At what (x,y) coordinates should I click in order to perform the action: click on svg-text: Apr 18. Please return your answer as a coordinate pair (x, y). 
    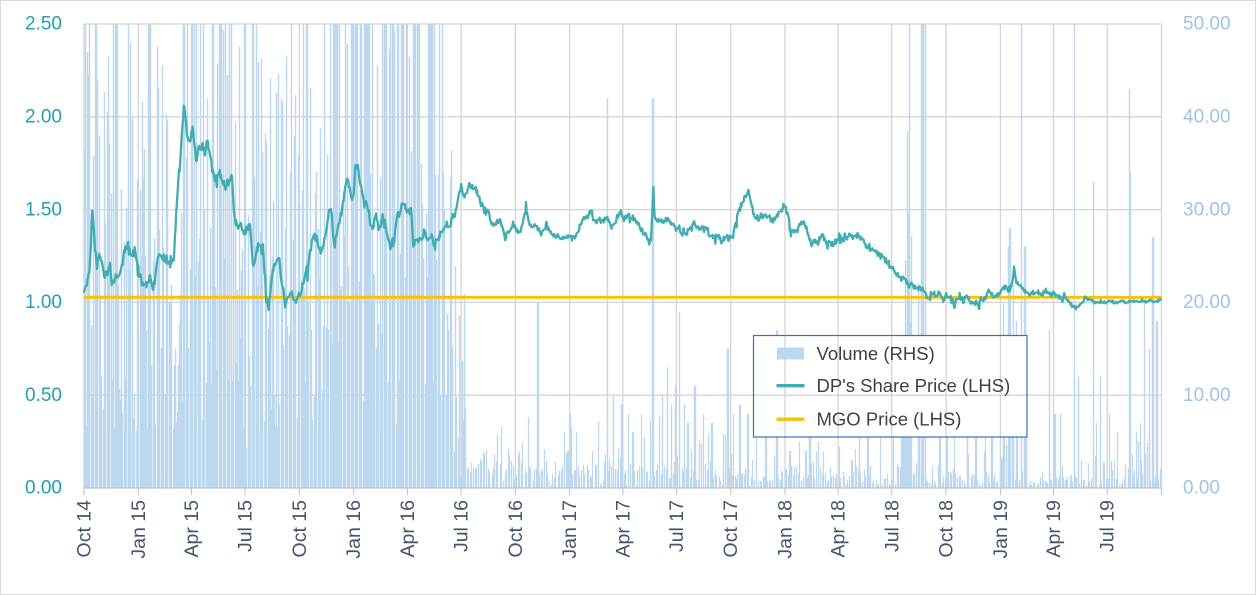
    Looking at the image, I should click on (839, 528).